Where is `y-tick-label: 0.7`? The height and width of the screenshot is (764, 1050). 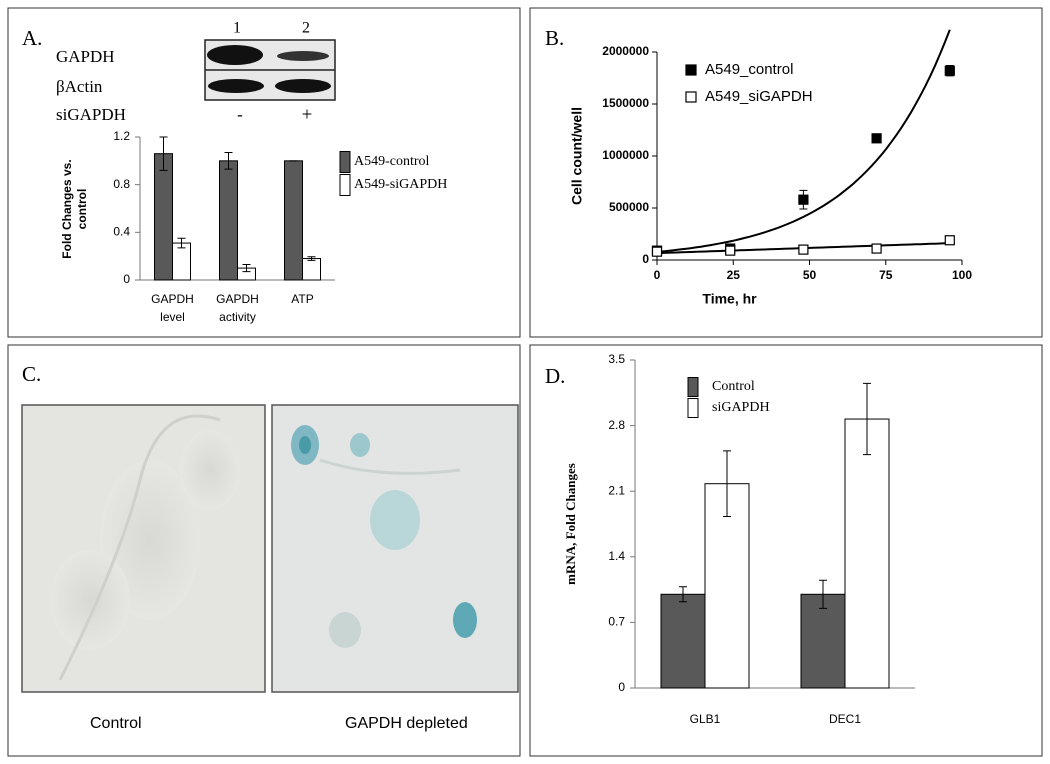
y-tick-label: 0.7 is located at coordinates (616, 622).